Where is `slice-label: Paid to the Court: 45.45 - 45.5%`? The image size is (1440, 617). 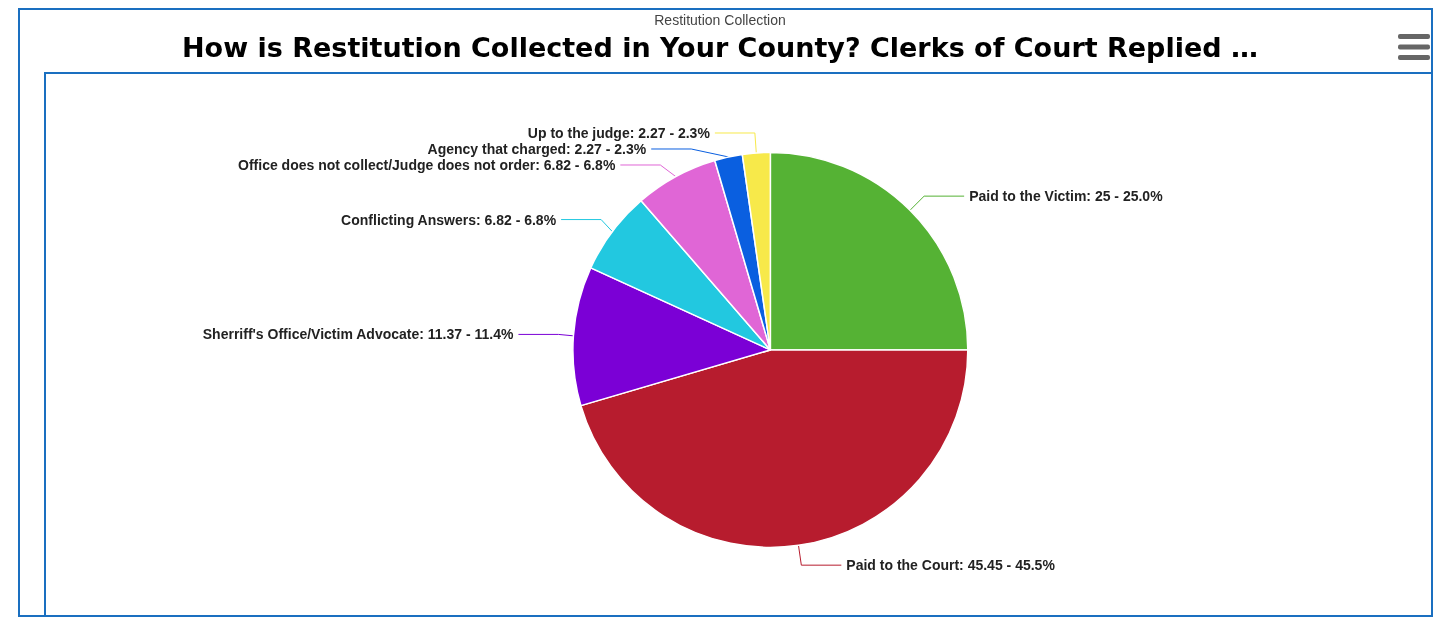
slice-label: Paid to the Court: 45.45 - 45.5% is located at coordinates (951, 565).